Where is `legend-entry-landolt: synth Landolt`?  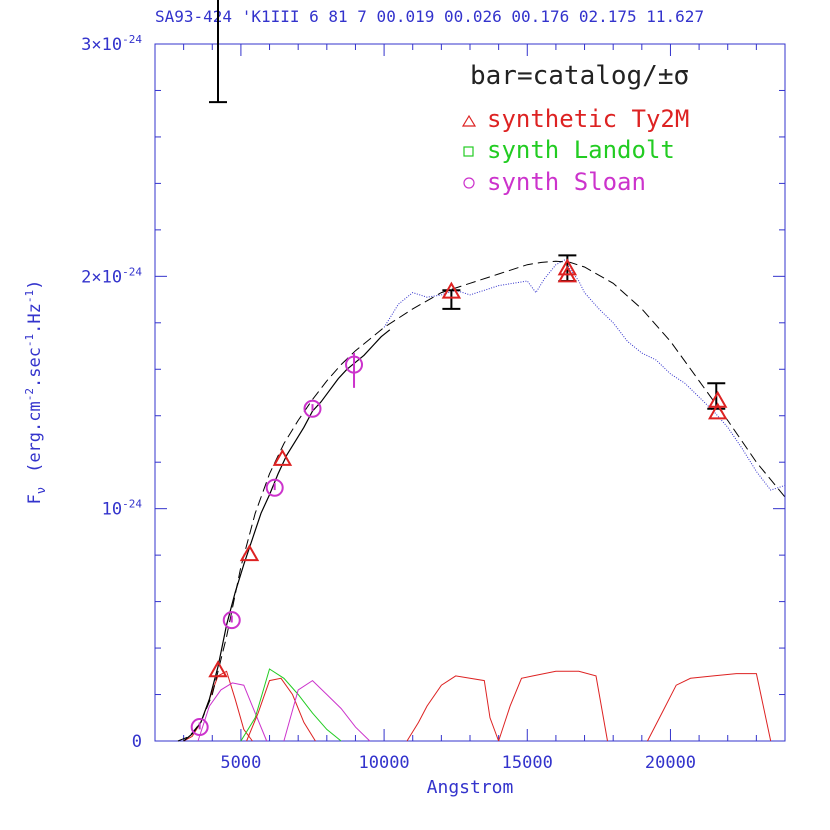
legend-entry-landolt: synth Landolt is located at coordinates (569, 150).